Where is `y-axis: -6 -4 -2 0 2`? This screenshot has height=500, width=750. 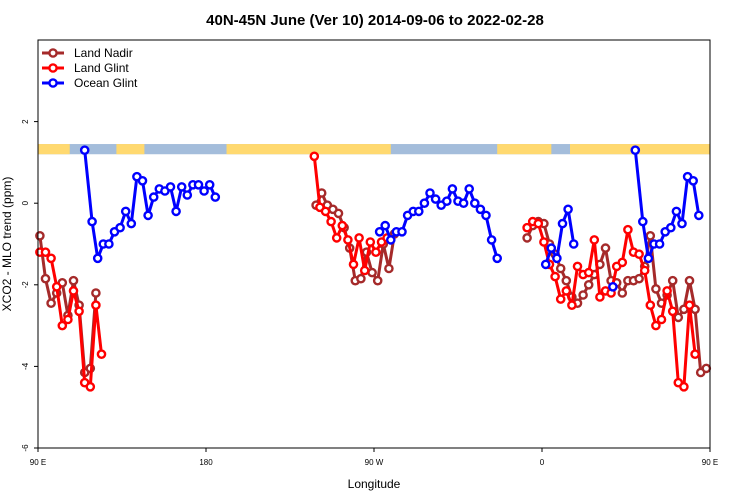
y-axis: -6 -4 -2 0 2 is located at coordinates (29, 285).